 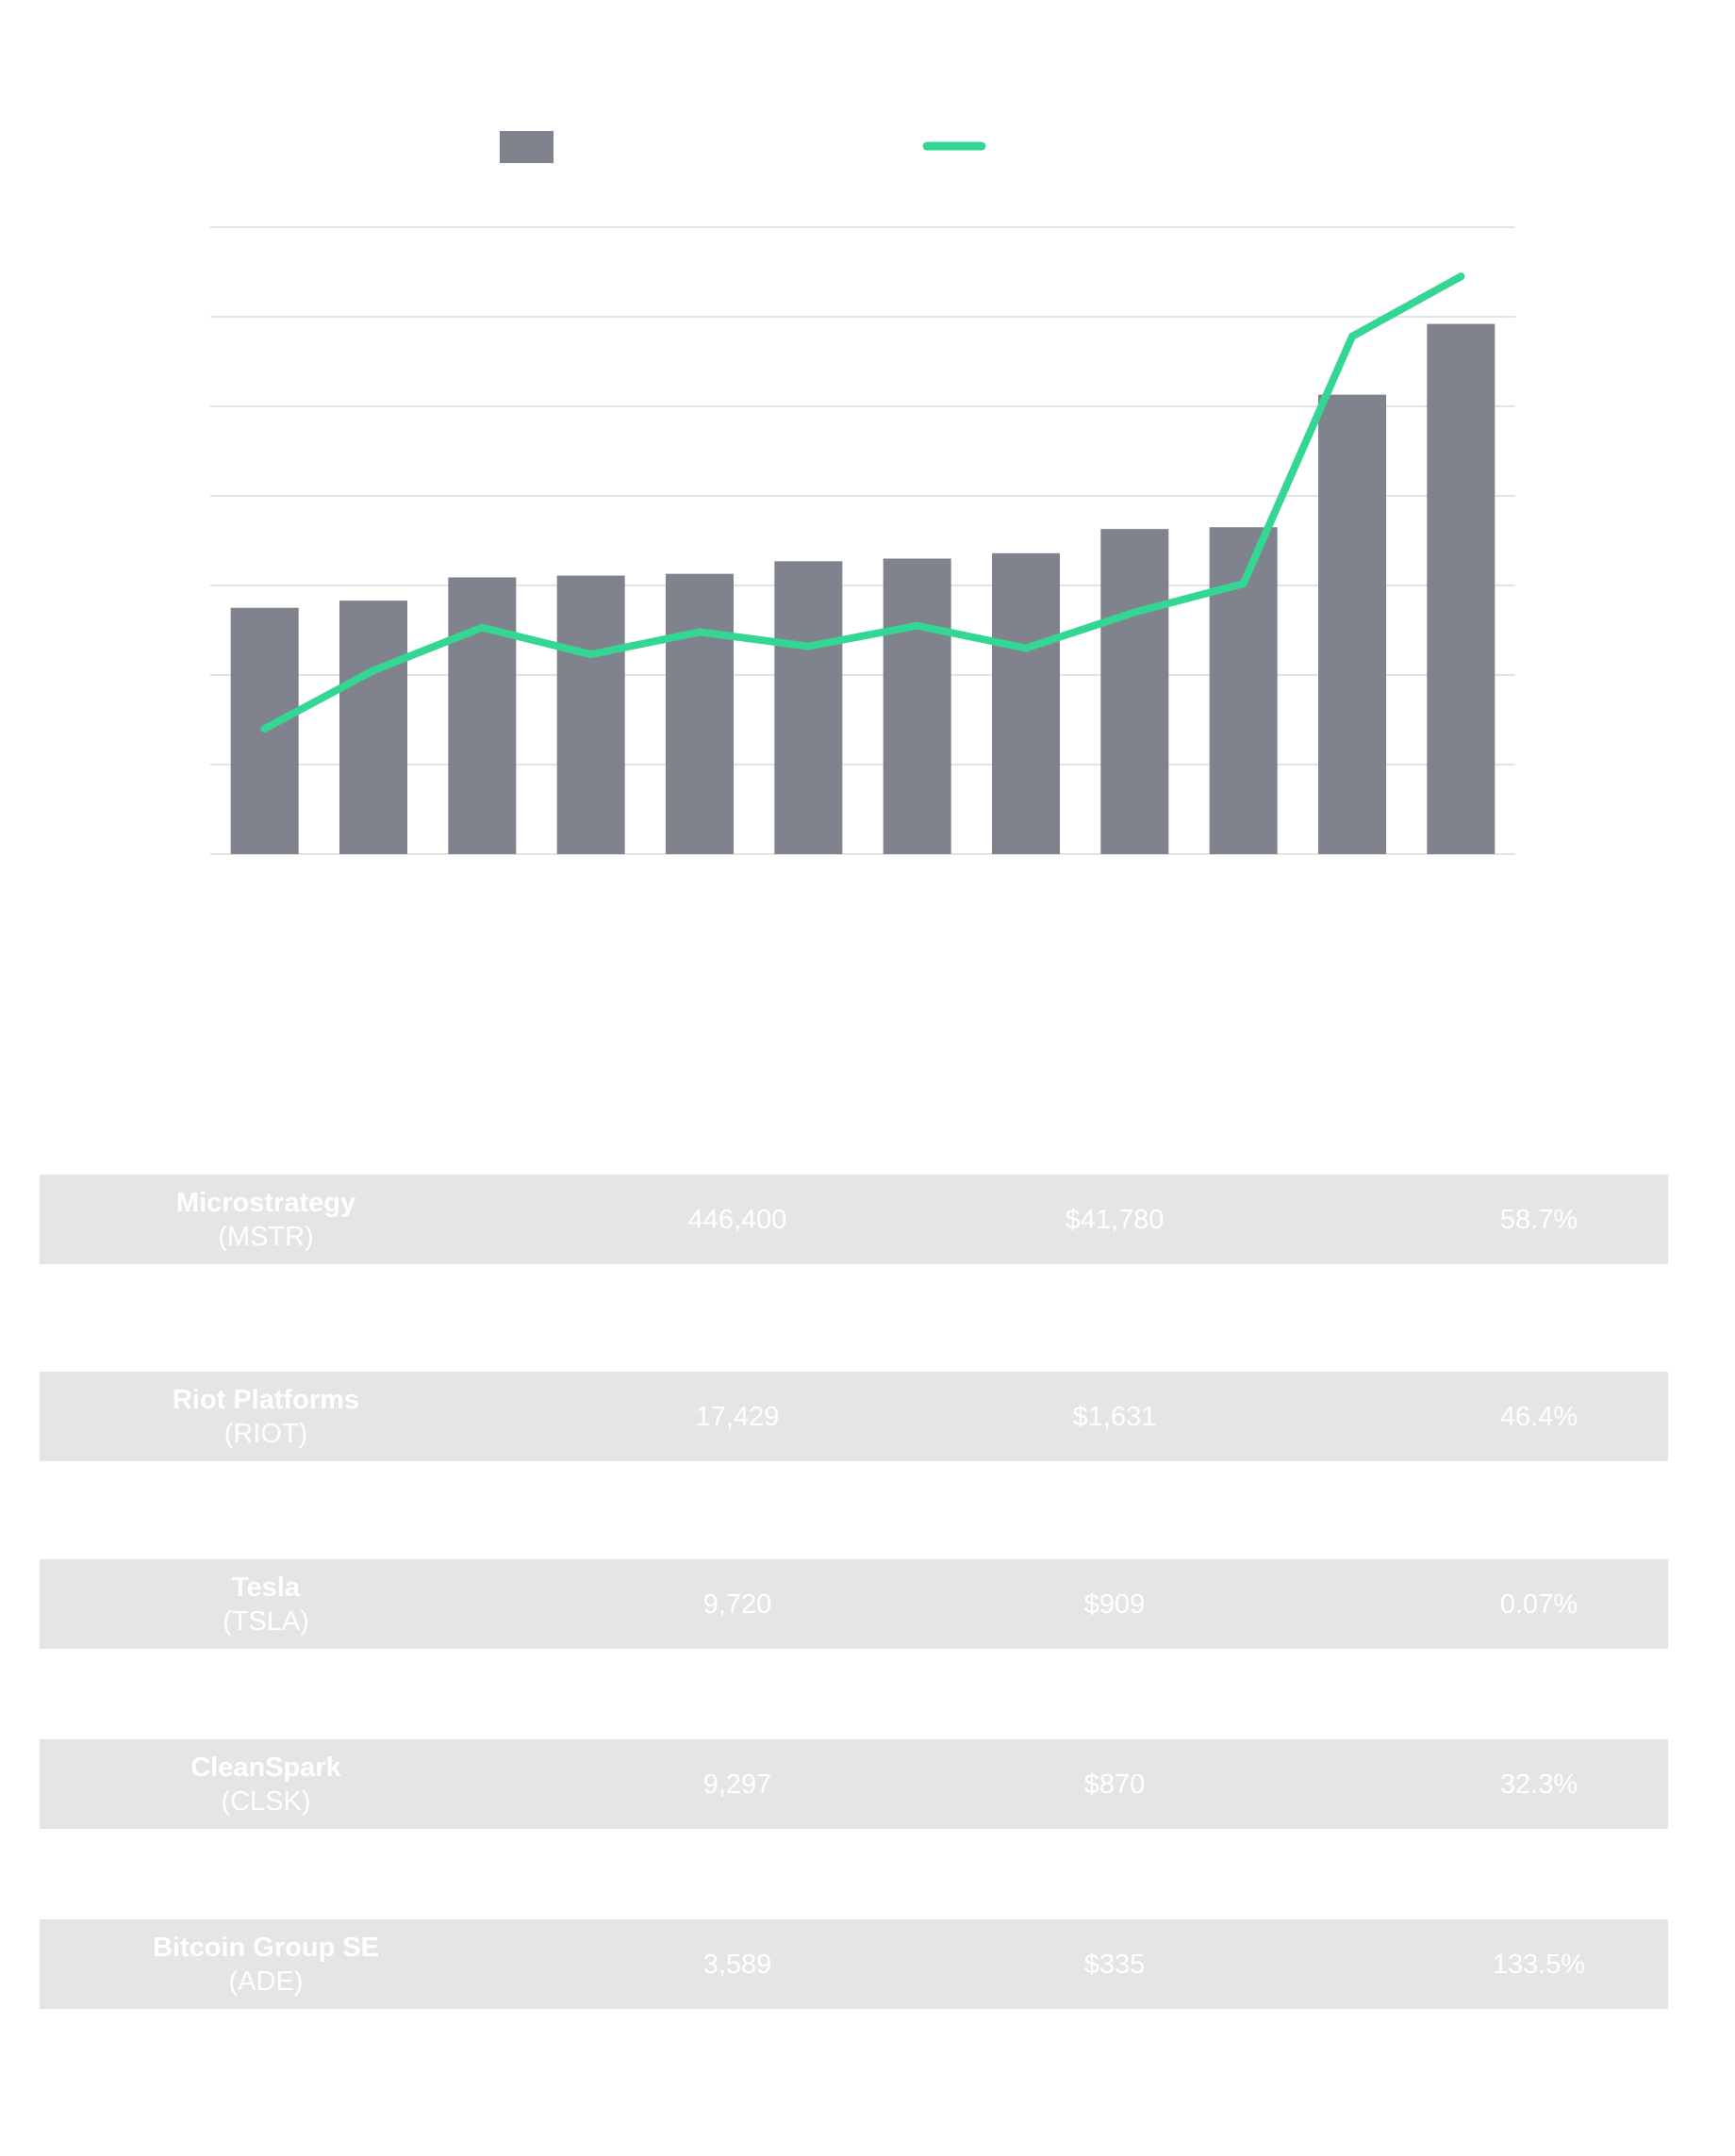 What do you see at coordinates (1538, 1604) in the screenshot?
I see `percent-cell: 0.07%` at bounding box center [1538, 1604].